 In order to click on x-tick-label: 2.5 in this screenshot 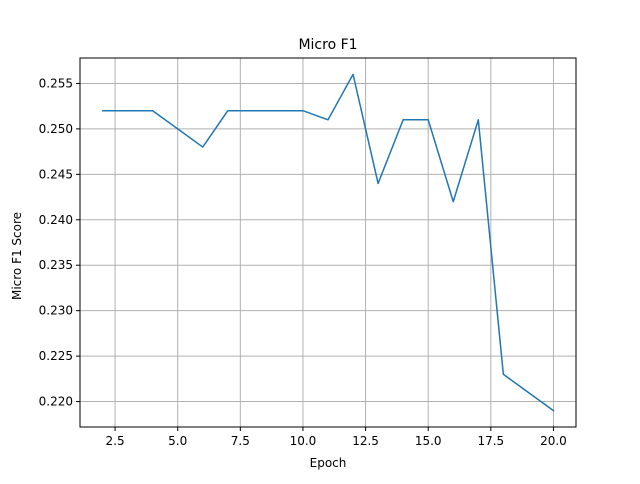, I will do `click(115, 441)`.